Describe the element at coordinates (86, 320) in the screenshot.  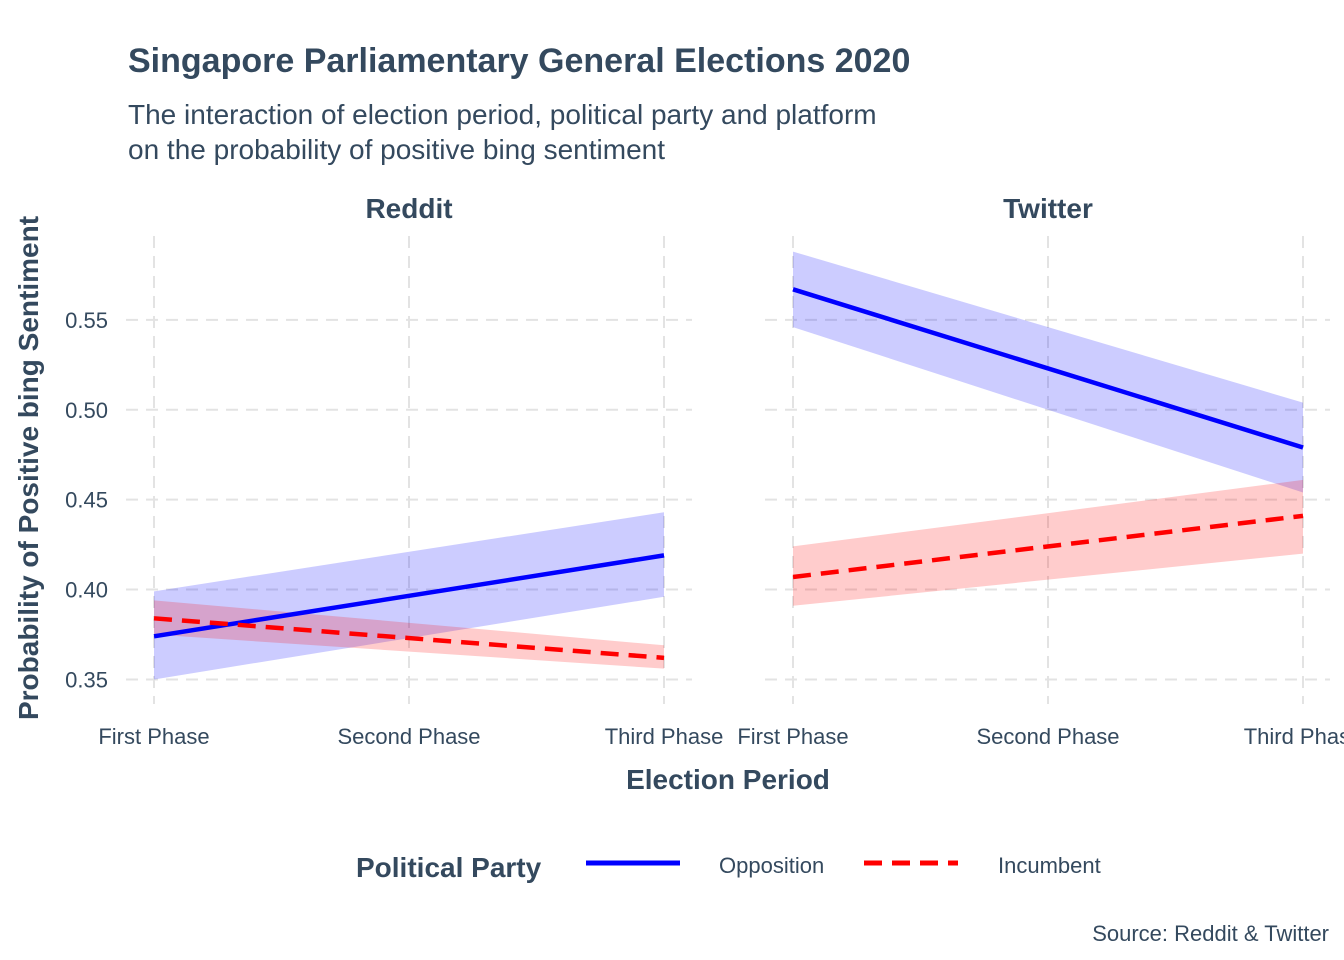
I see `y-tick-label: 0.55` at that location.